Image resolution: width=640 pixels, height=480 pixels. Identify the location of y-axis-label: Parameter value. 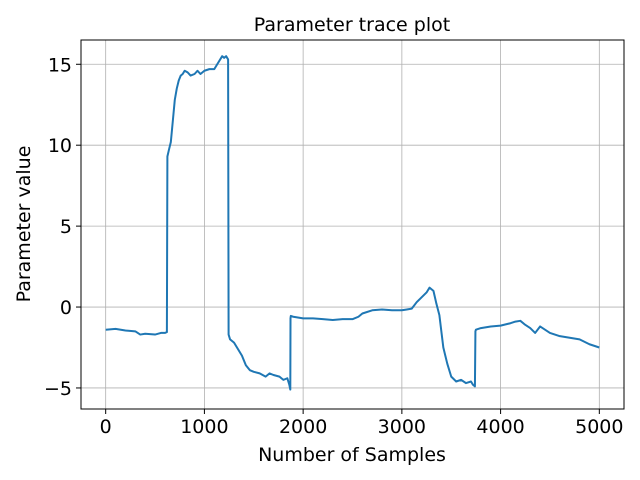
(24, 224).